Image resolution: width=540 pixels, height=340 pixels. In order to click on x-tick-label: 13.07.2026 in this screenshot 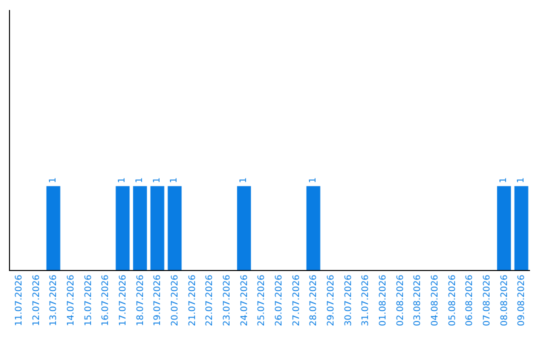, I will do `click(54, 300)`.